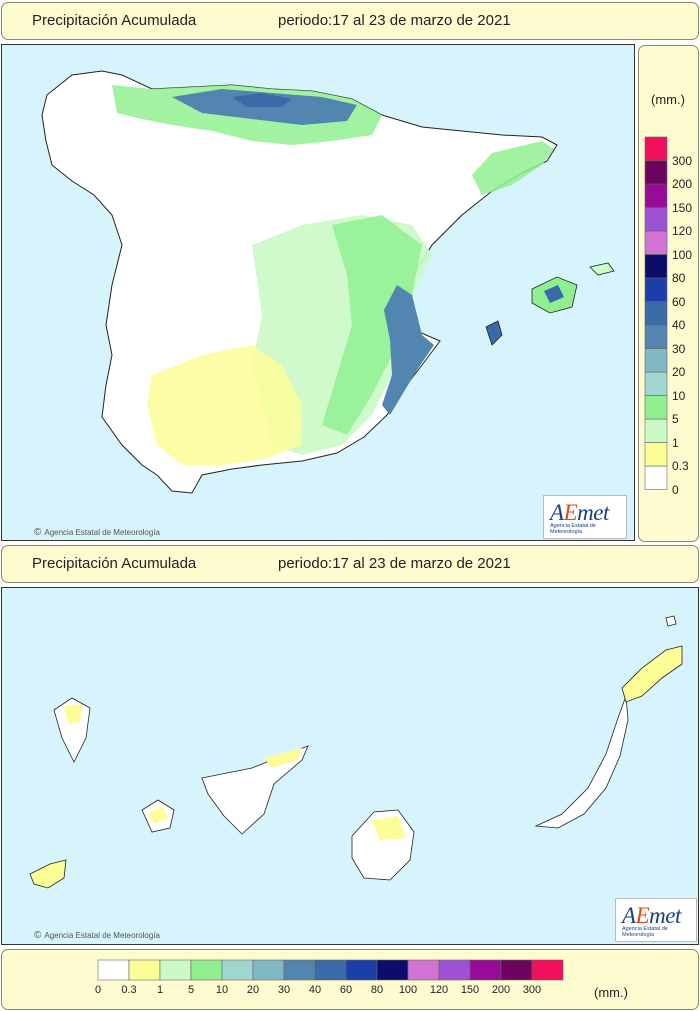  I want to click on credit-peninsula-text: Agencia Estatal de Meteorología, so click(102, 532).